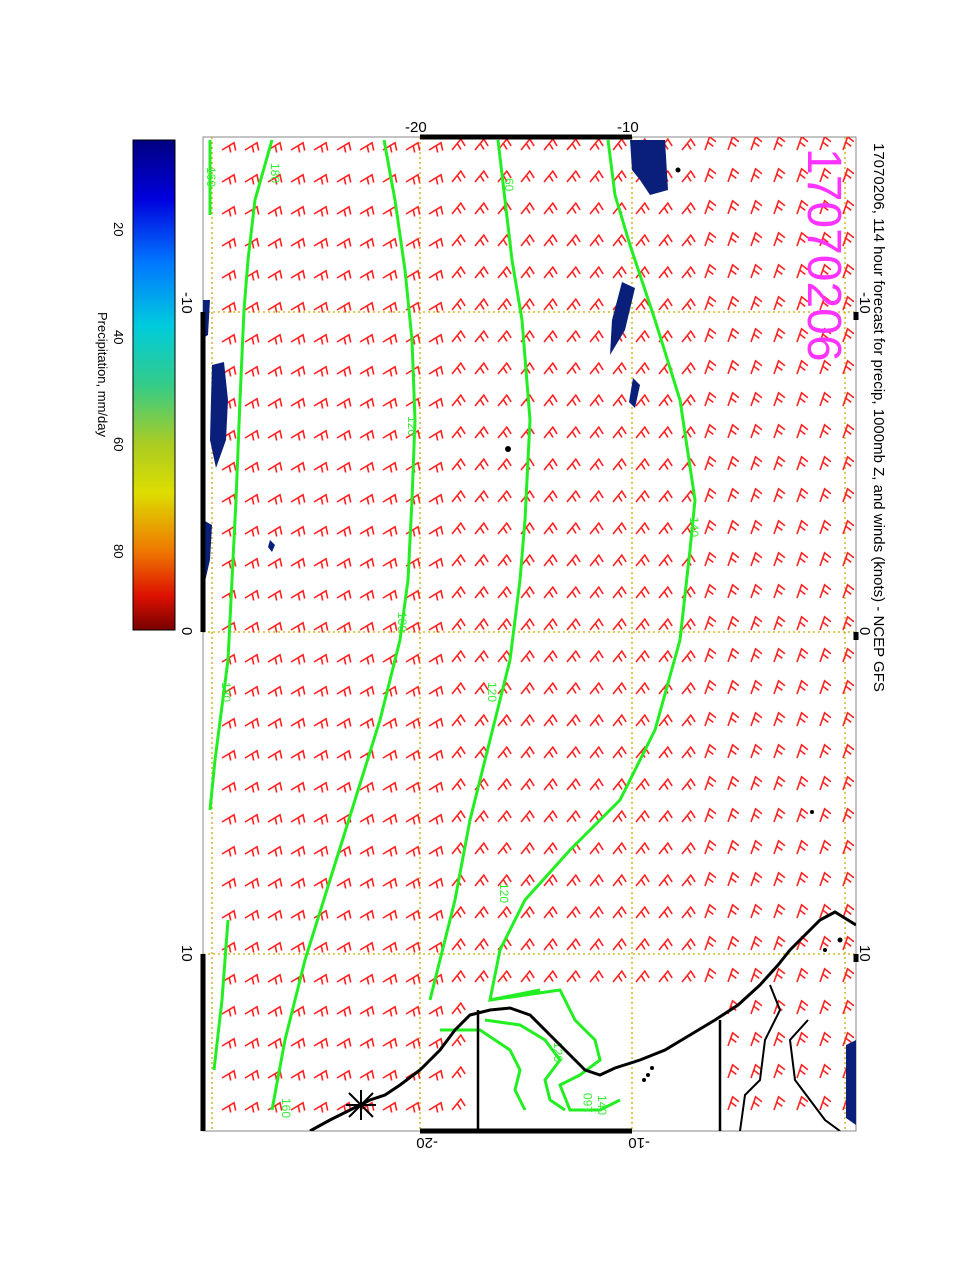 The image size is (978, 1265). I want to click on colorbar-scale, so click(154, 385).